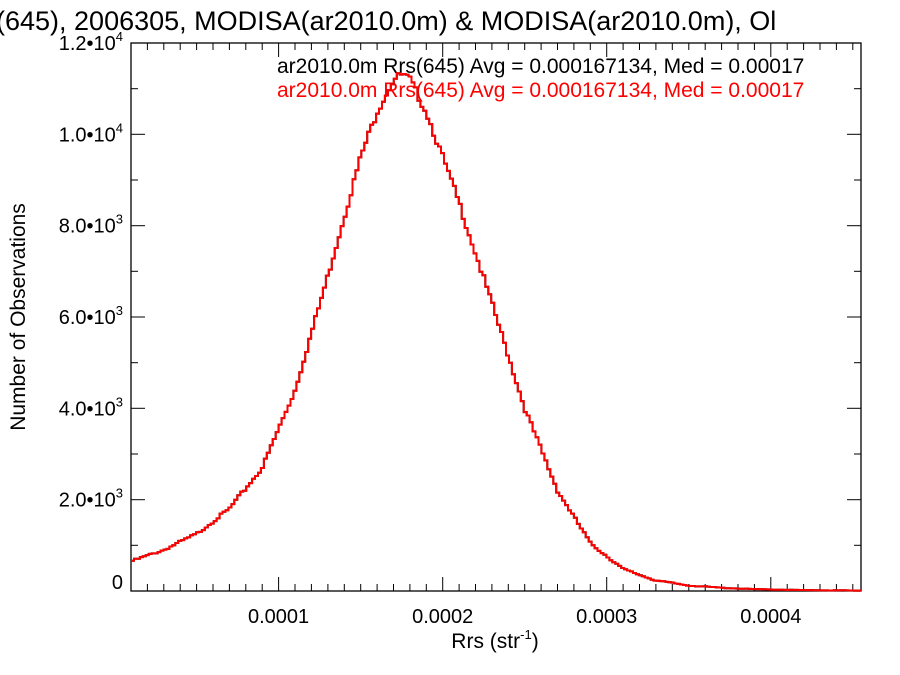 The width and height of the screenshot is (900, 675). Describe the element at coordinates (278, 617) in the screenshot. I see `x-tick-label: 0.0001` at that location.